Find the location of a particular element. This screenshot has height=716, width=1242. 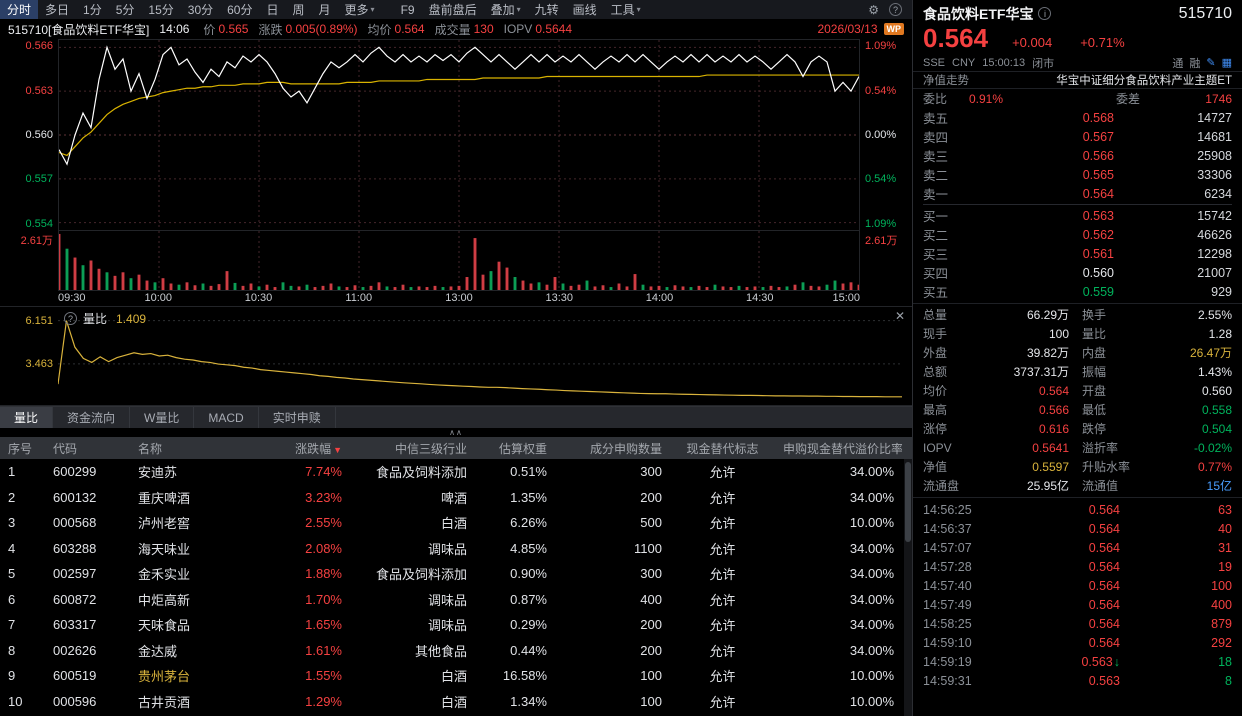

column-header-7: 现金替代标志 is located at coordinates (722, 448).